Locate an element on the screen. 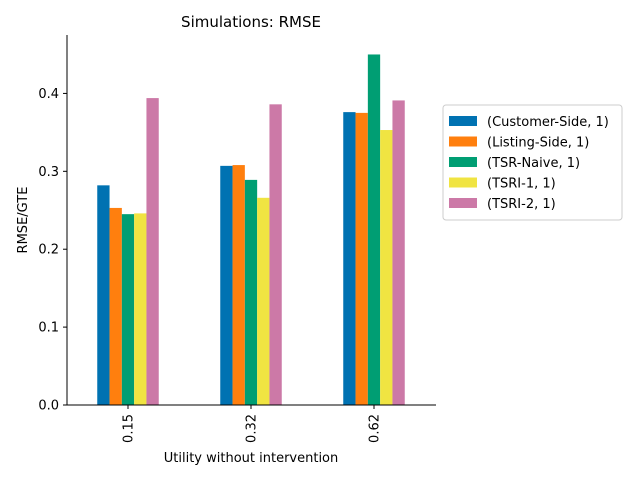 The width and height of the screenshot is (640, 480). x-tick-label: 0.15 is located at coordinates (129, 428).